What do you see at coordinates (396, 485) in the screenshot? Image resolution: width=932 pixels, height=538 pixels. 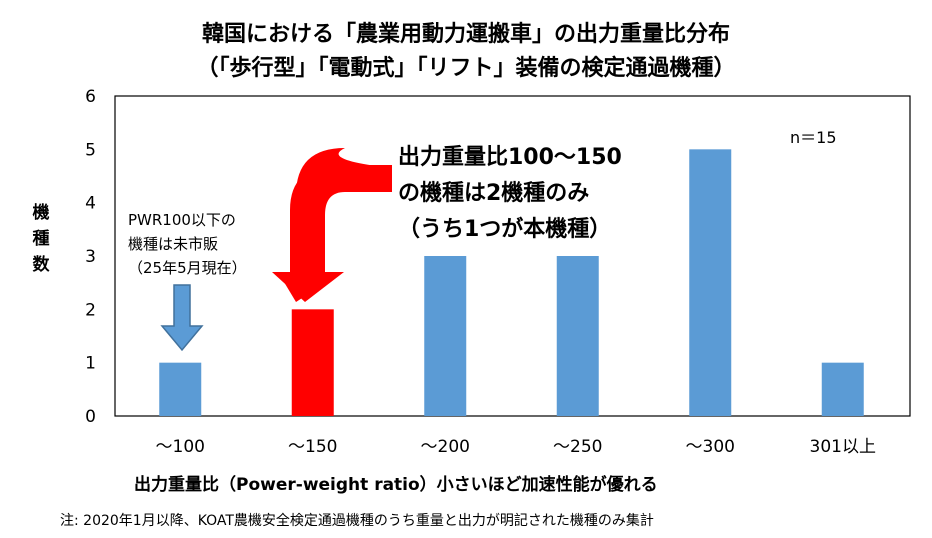 I see `x-axis-label: 出力重量比（Power-weight ratio）小さいほど加速性能が優れる` at bounding box center [396, 485].